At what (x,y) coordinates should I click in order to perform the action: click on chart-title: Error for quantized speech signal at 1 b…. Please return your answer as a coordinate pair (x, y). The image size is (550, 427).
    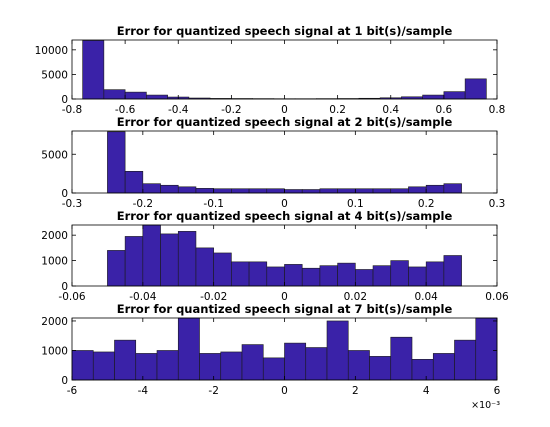
    Looking at the image, I should click on (285, 31).